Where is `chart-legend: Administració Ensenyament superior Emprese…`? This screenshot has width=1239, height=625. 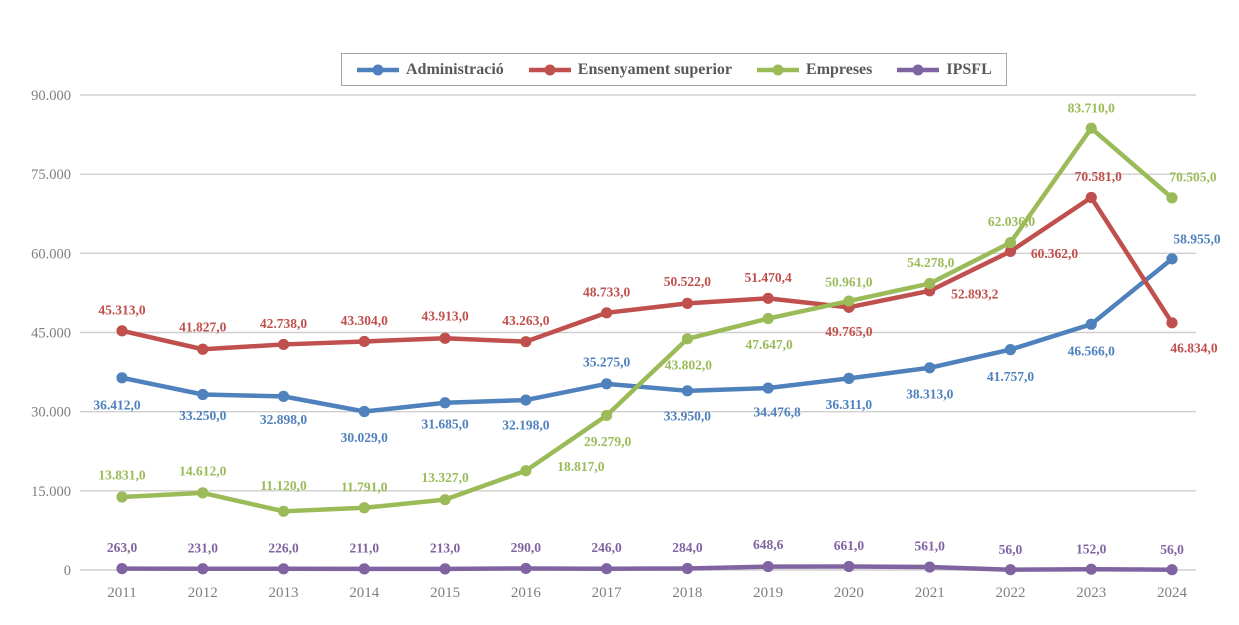
chart-legend: Administració Ensenyament superior Emprese… is located at coordinates (674, 69).